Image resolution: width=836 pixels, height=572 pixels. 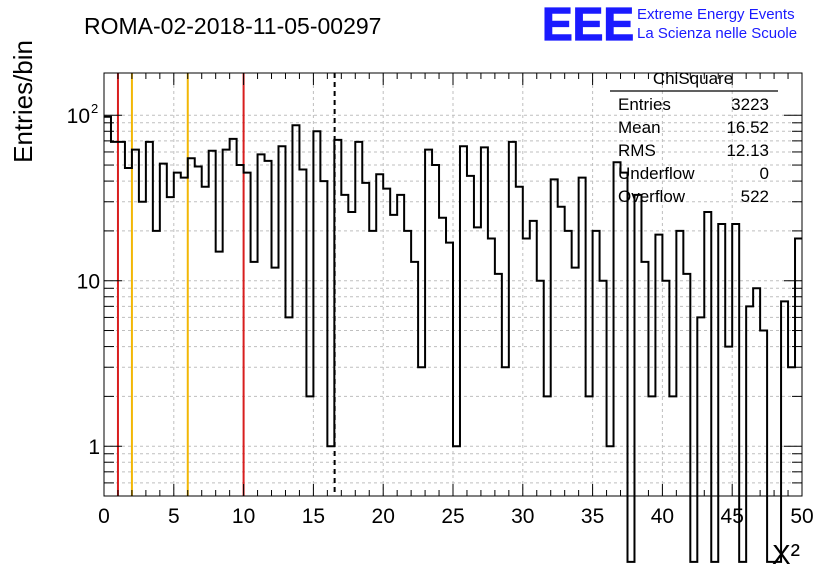 What do you see at coordinates (639, 127) in the screenshot?
I see `stats-label-mean: Mean` at bounding box center [639, 127].